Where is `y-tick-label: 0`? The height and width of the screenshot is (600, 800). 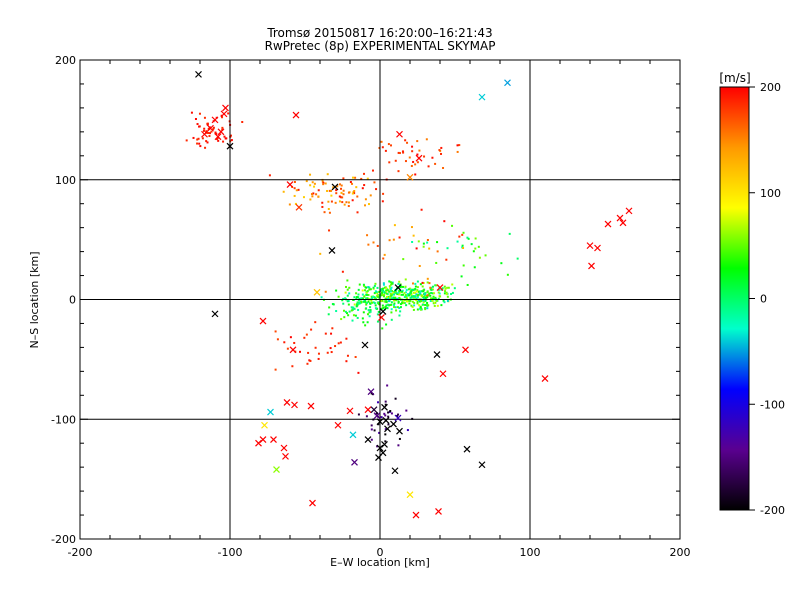 y-tick-label: 0 is located at coordinates (72, 300).